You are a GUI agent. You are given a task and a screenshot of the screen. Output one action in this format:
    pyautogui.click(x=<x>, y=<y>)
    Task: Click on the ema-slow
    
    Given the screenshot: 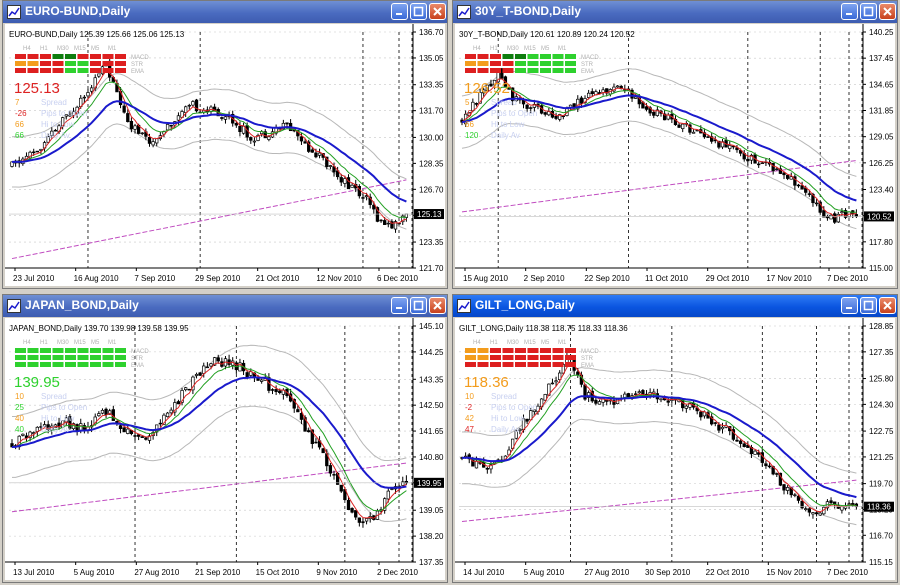 What is the action you would take?
    pyautogui.click(x=209, y=432)
    